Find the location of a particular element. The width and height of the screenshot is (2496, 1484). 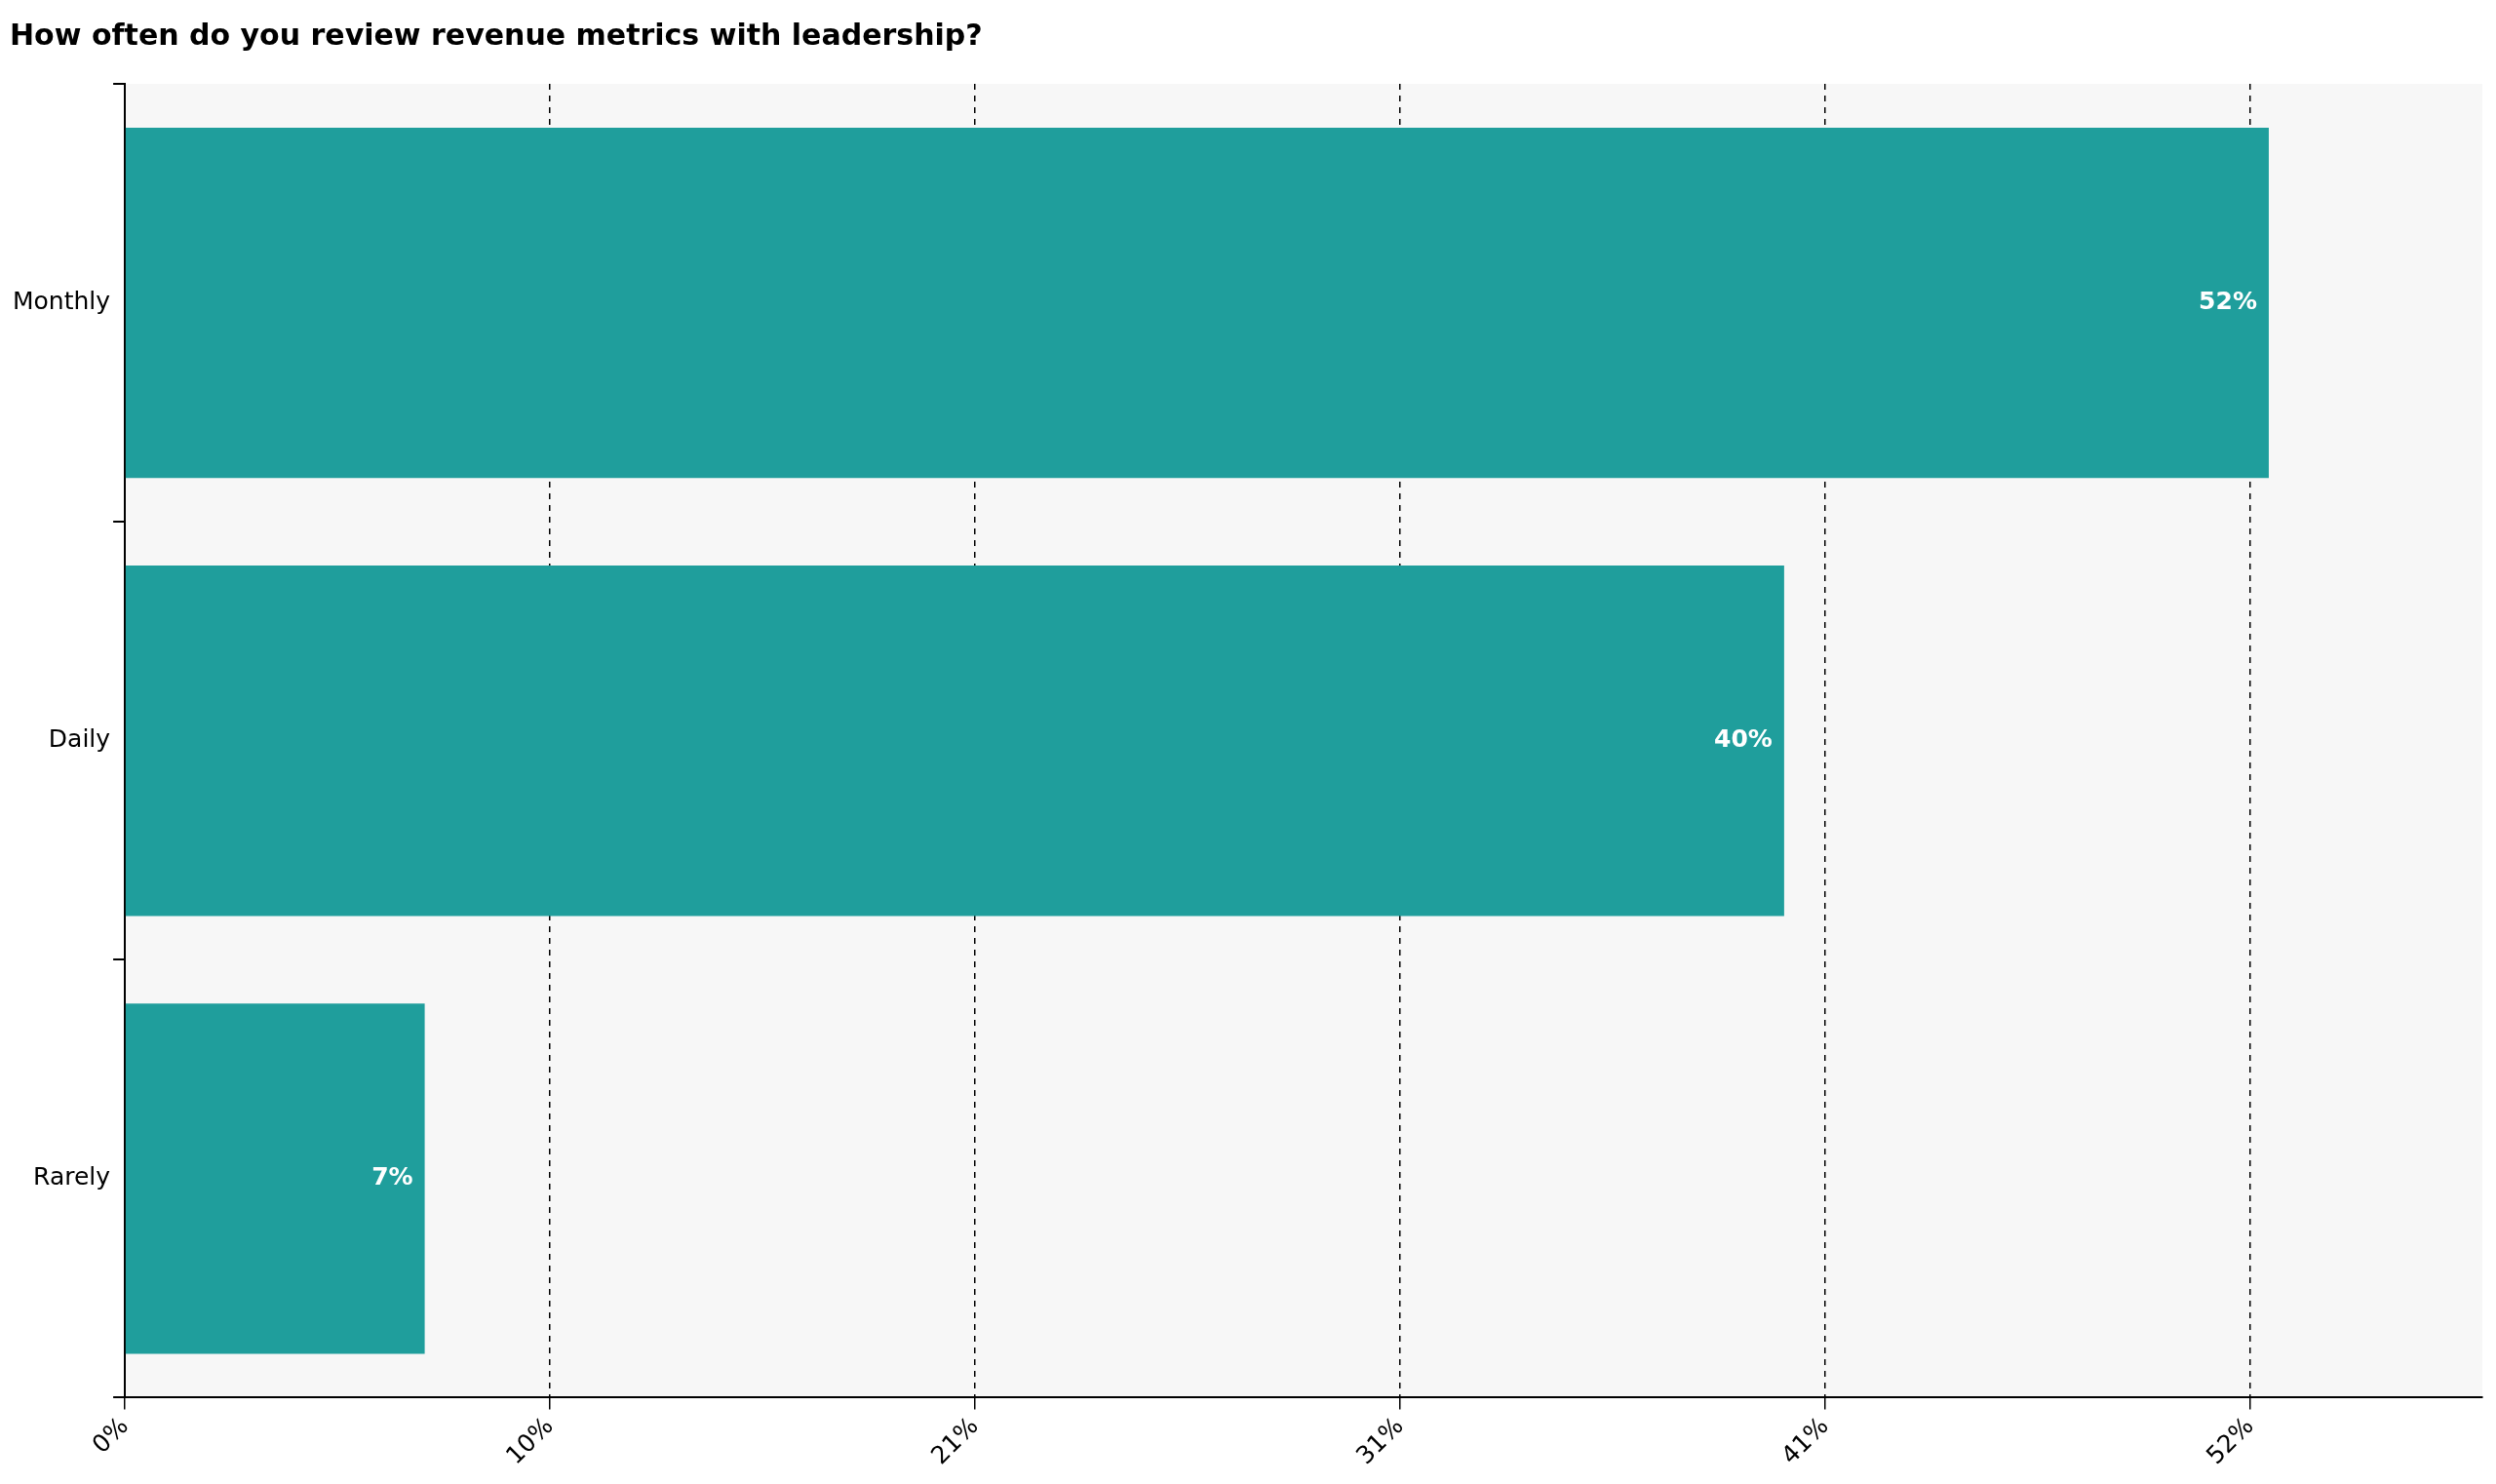

y-tick-label: Monthly is located at coordinates (61, 301).